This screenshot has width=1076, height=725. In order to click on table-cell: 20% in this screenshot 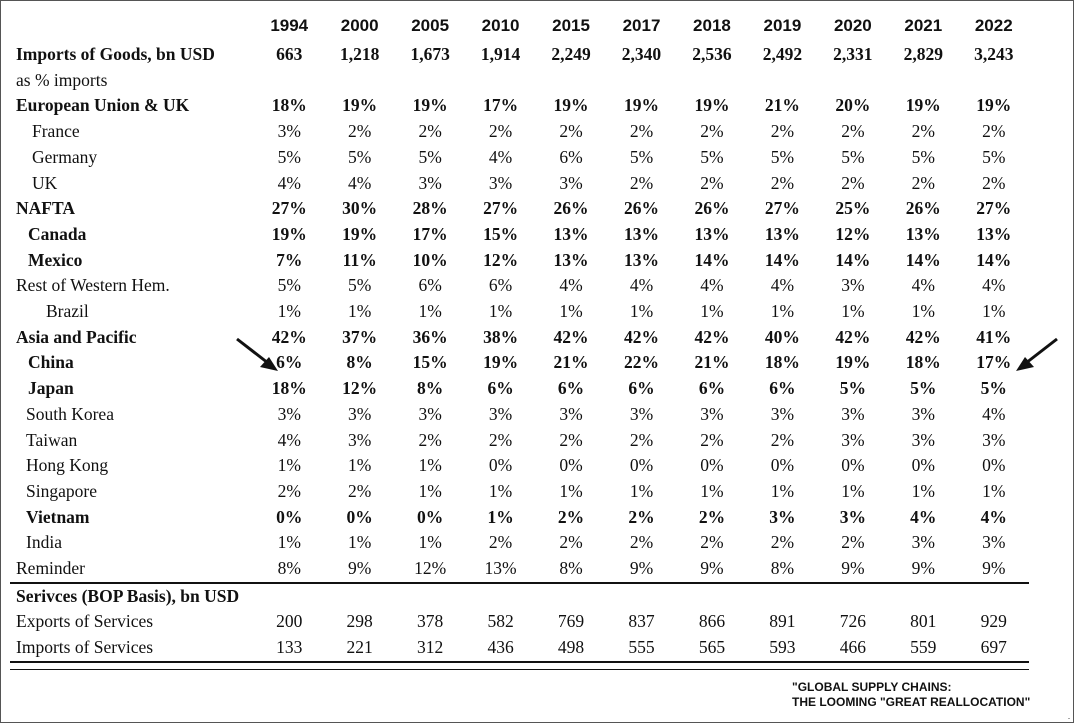, I will do `click(853, 105)`.